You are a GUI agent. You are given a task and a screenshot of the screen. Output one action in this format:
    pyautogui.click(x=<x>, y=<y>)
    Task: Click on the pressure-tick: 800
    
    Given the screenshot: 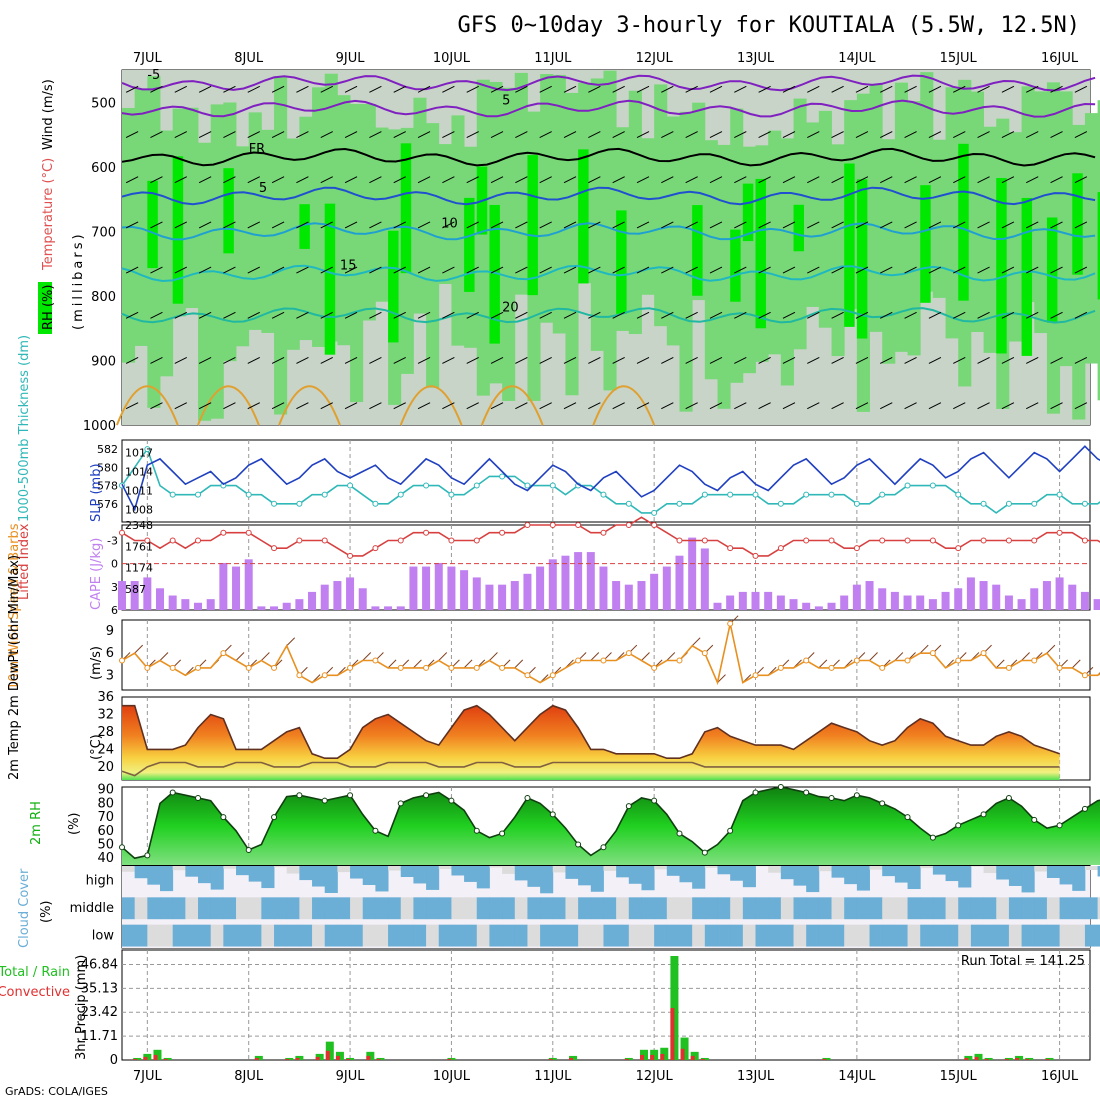 What is the action you would take?
    pyautogui.click(x=103, y=297)
    